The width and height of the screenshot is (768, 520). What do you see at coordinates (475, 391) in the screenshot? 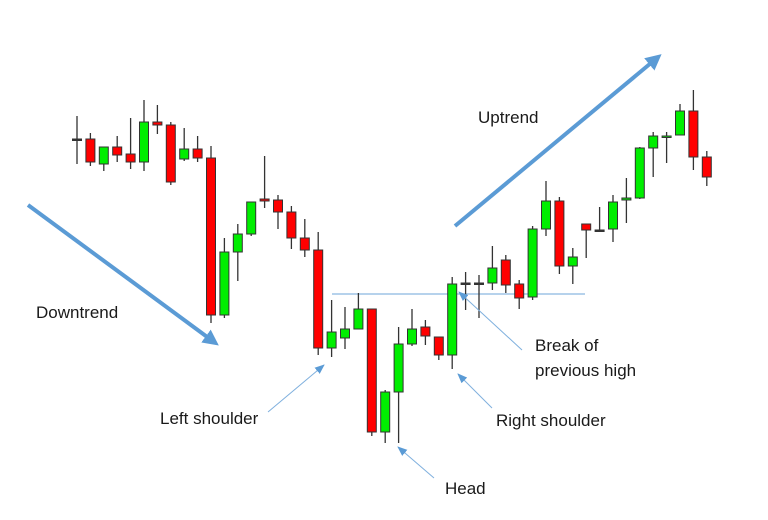
I see `right-shoulder-arrow` at bounding box center [475, 391].